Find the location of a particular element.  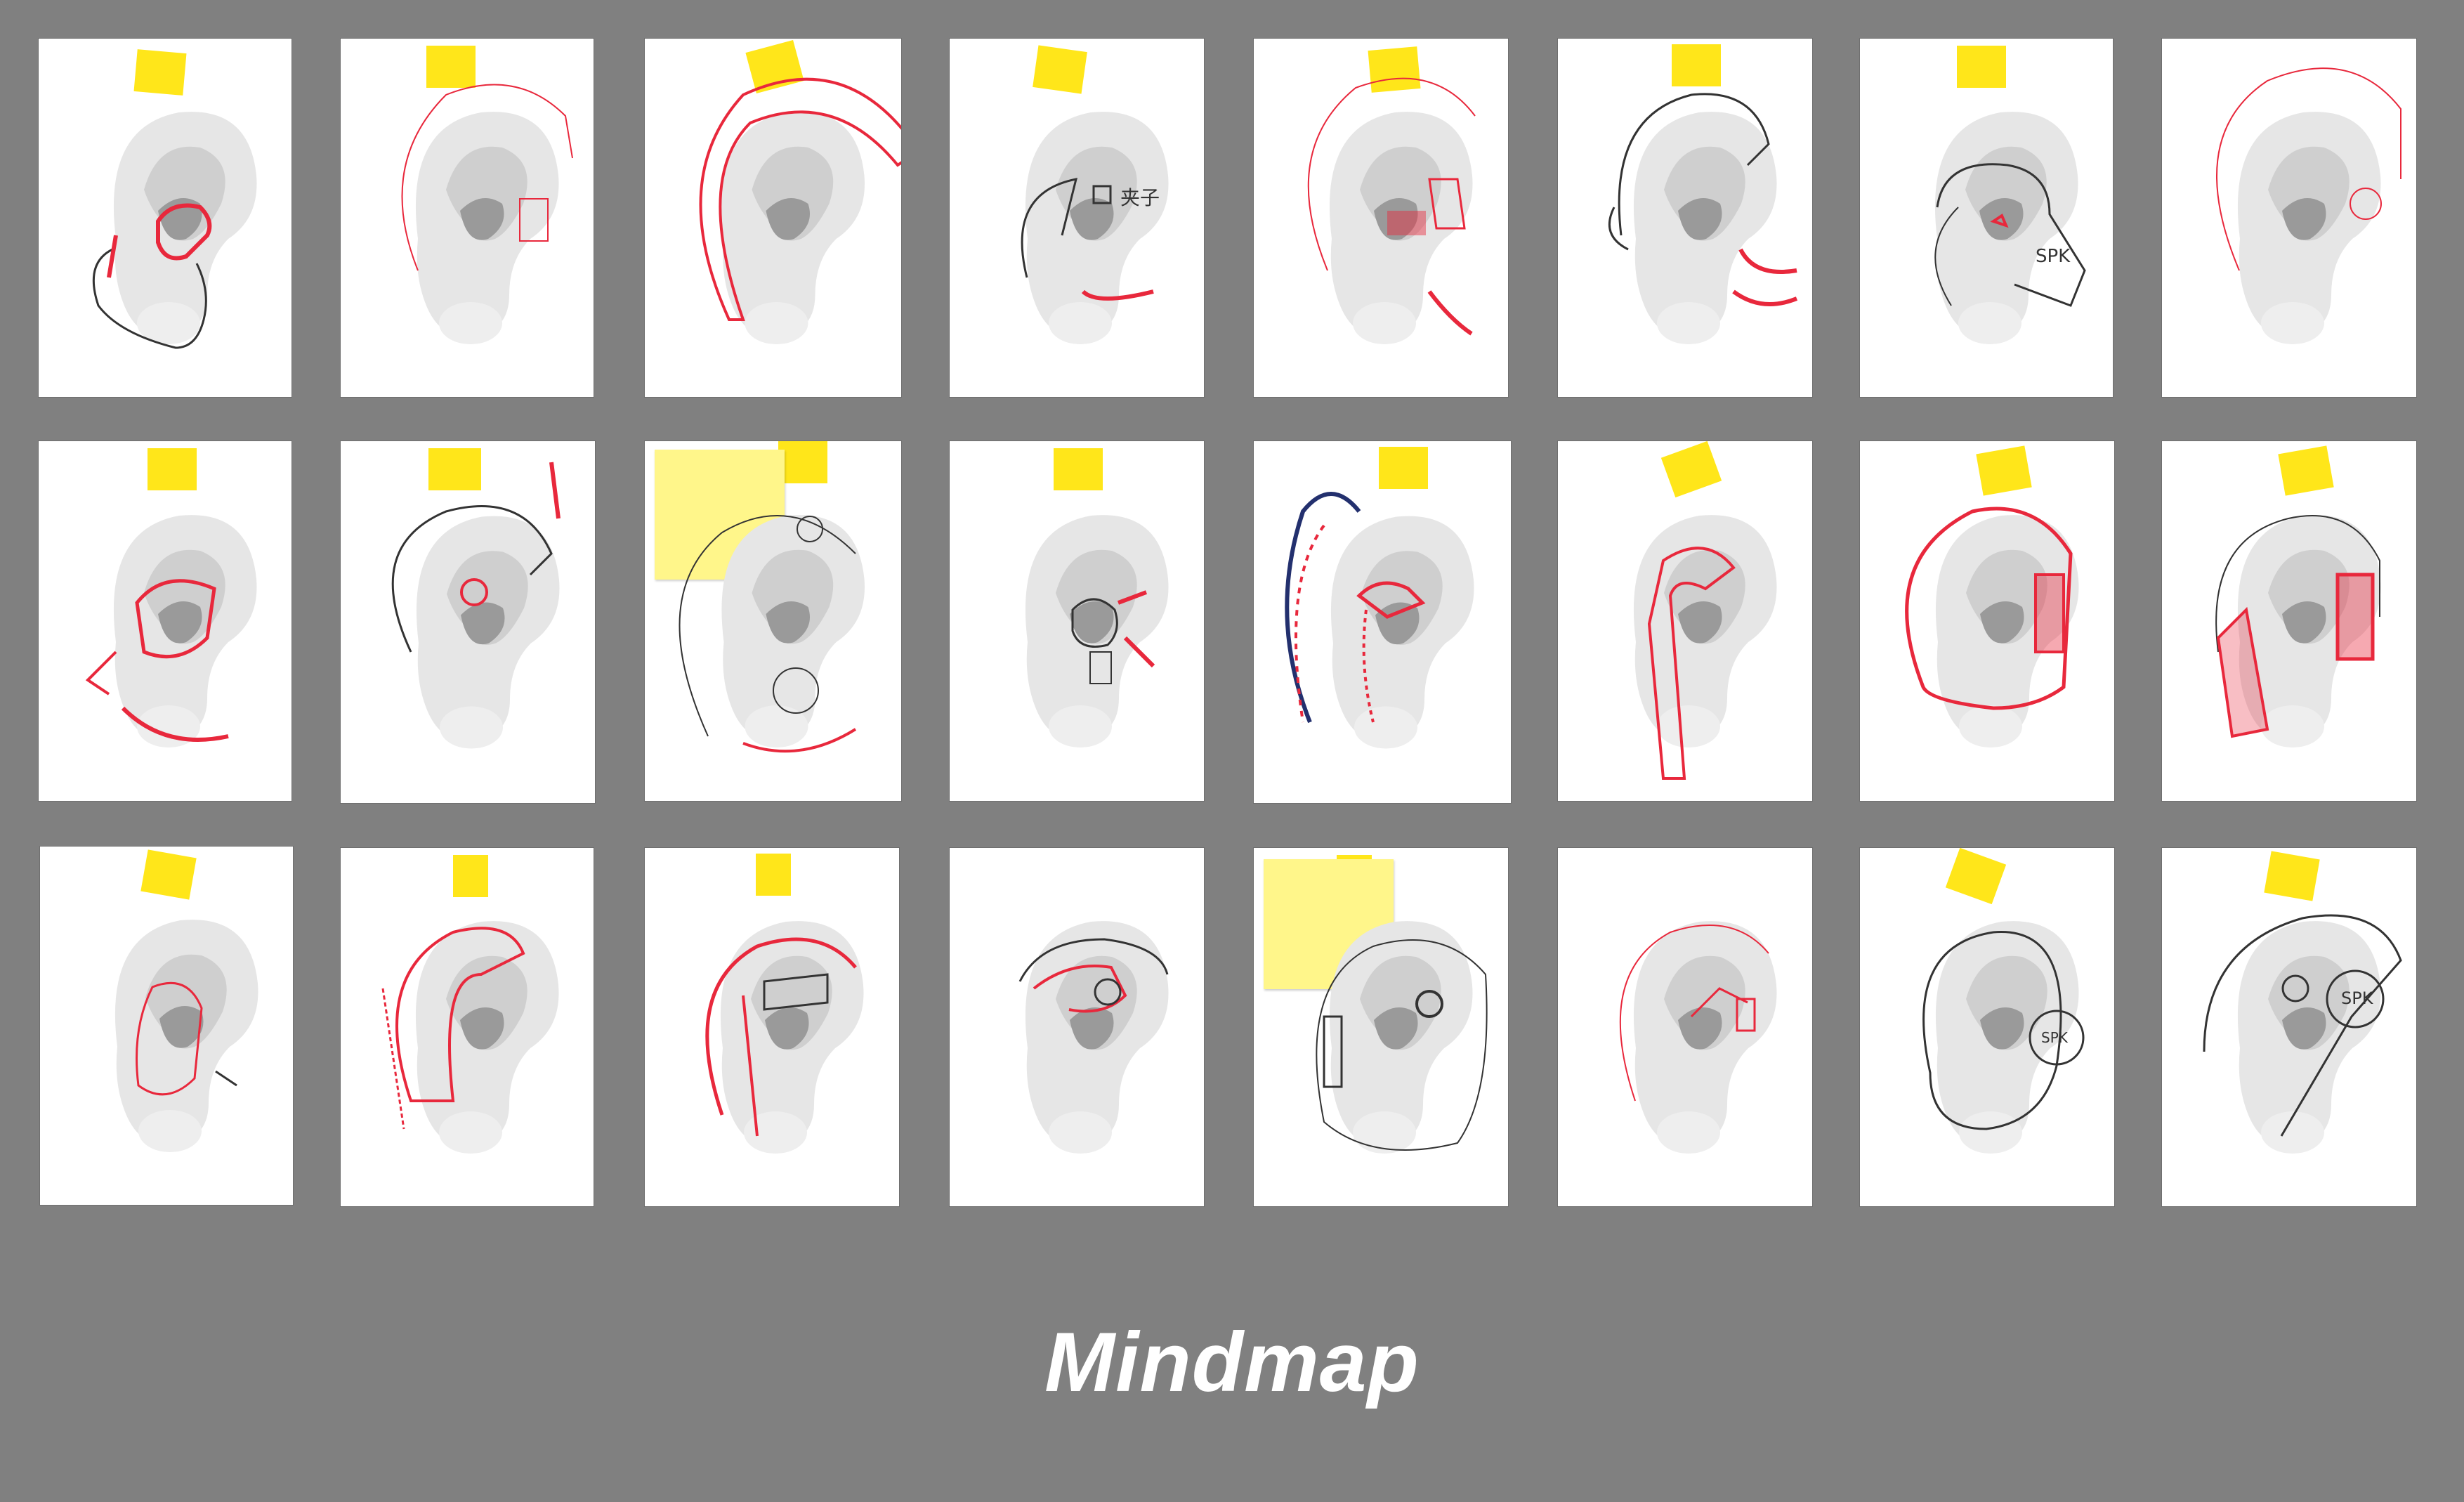

sketch-card-23: SPK is located at coordinates (1987, 1027).